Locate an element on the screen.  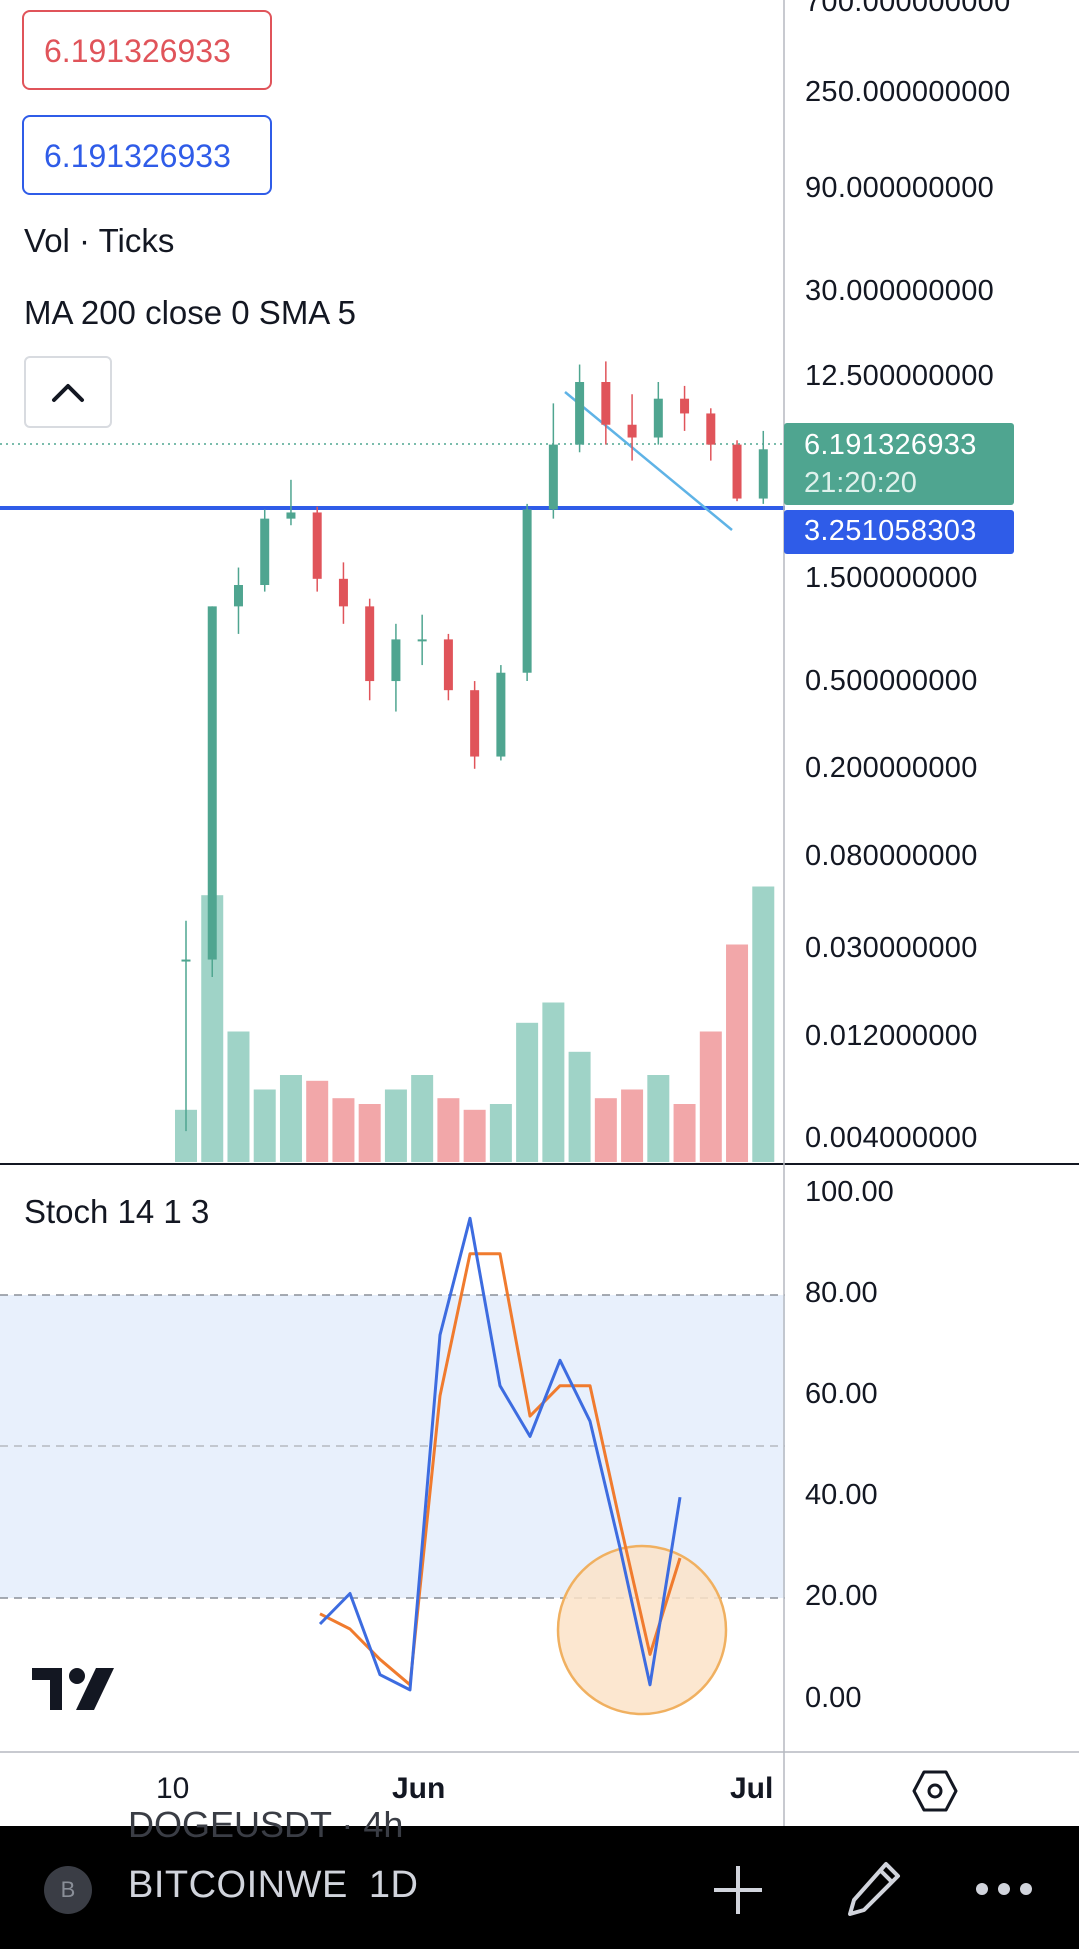
price-axis-label: 0.200000000 is located at coordinates (891, 768).